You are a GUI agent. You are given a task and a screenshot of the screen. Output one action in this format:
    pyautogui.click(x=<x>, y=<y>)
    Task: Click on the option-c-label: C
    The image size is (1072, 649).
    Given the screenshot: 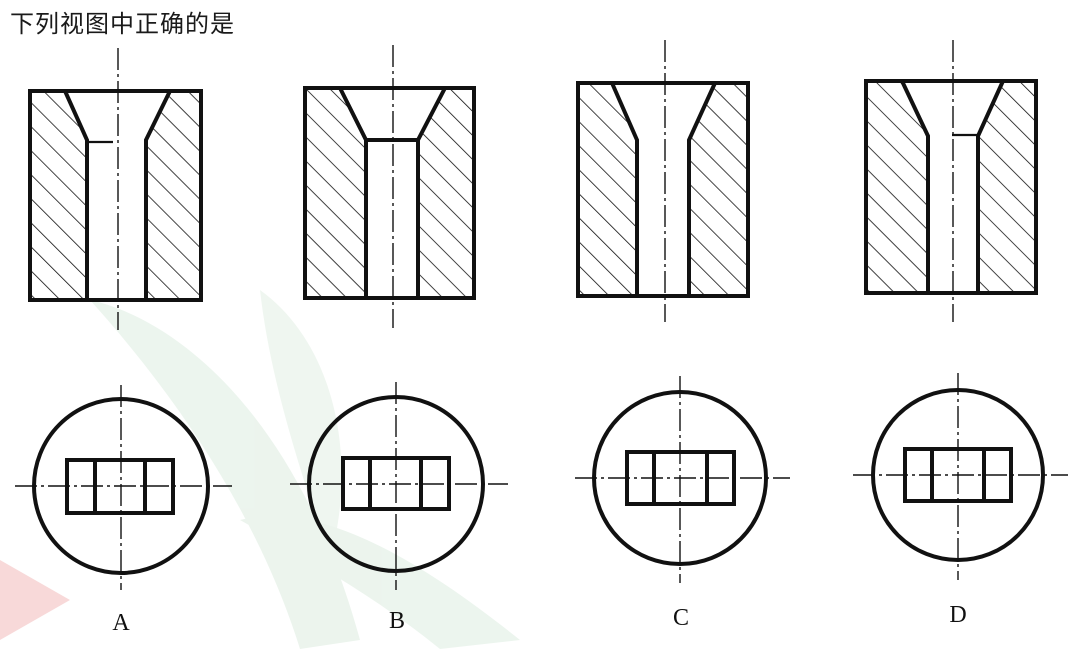 What is the action you would take?
    pyautogui.click(x=681, y=618)
    